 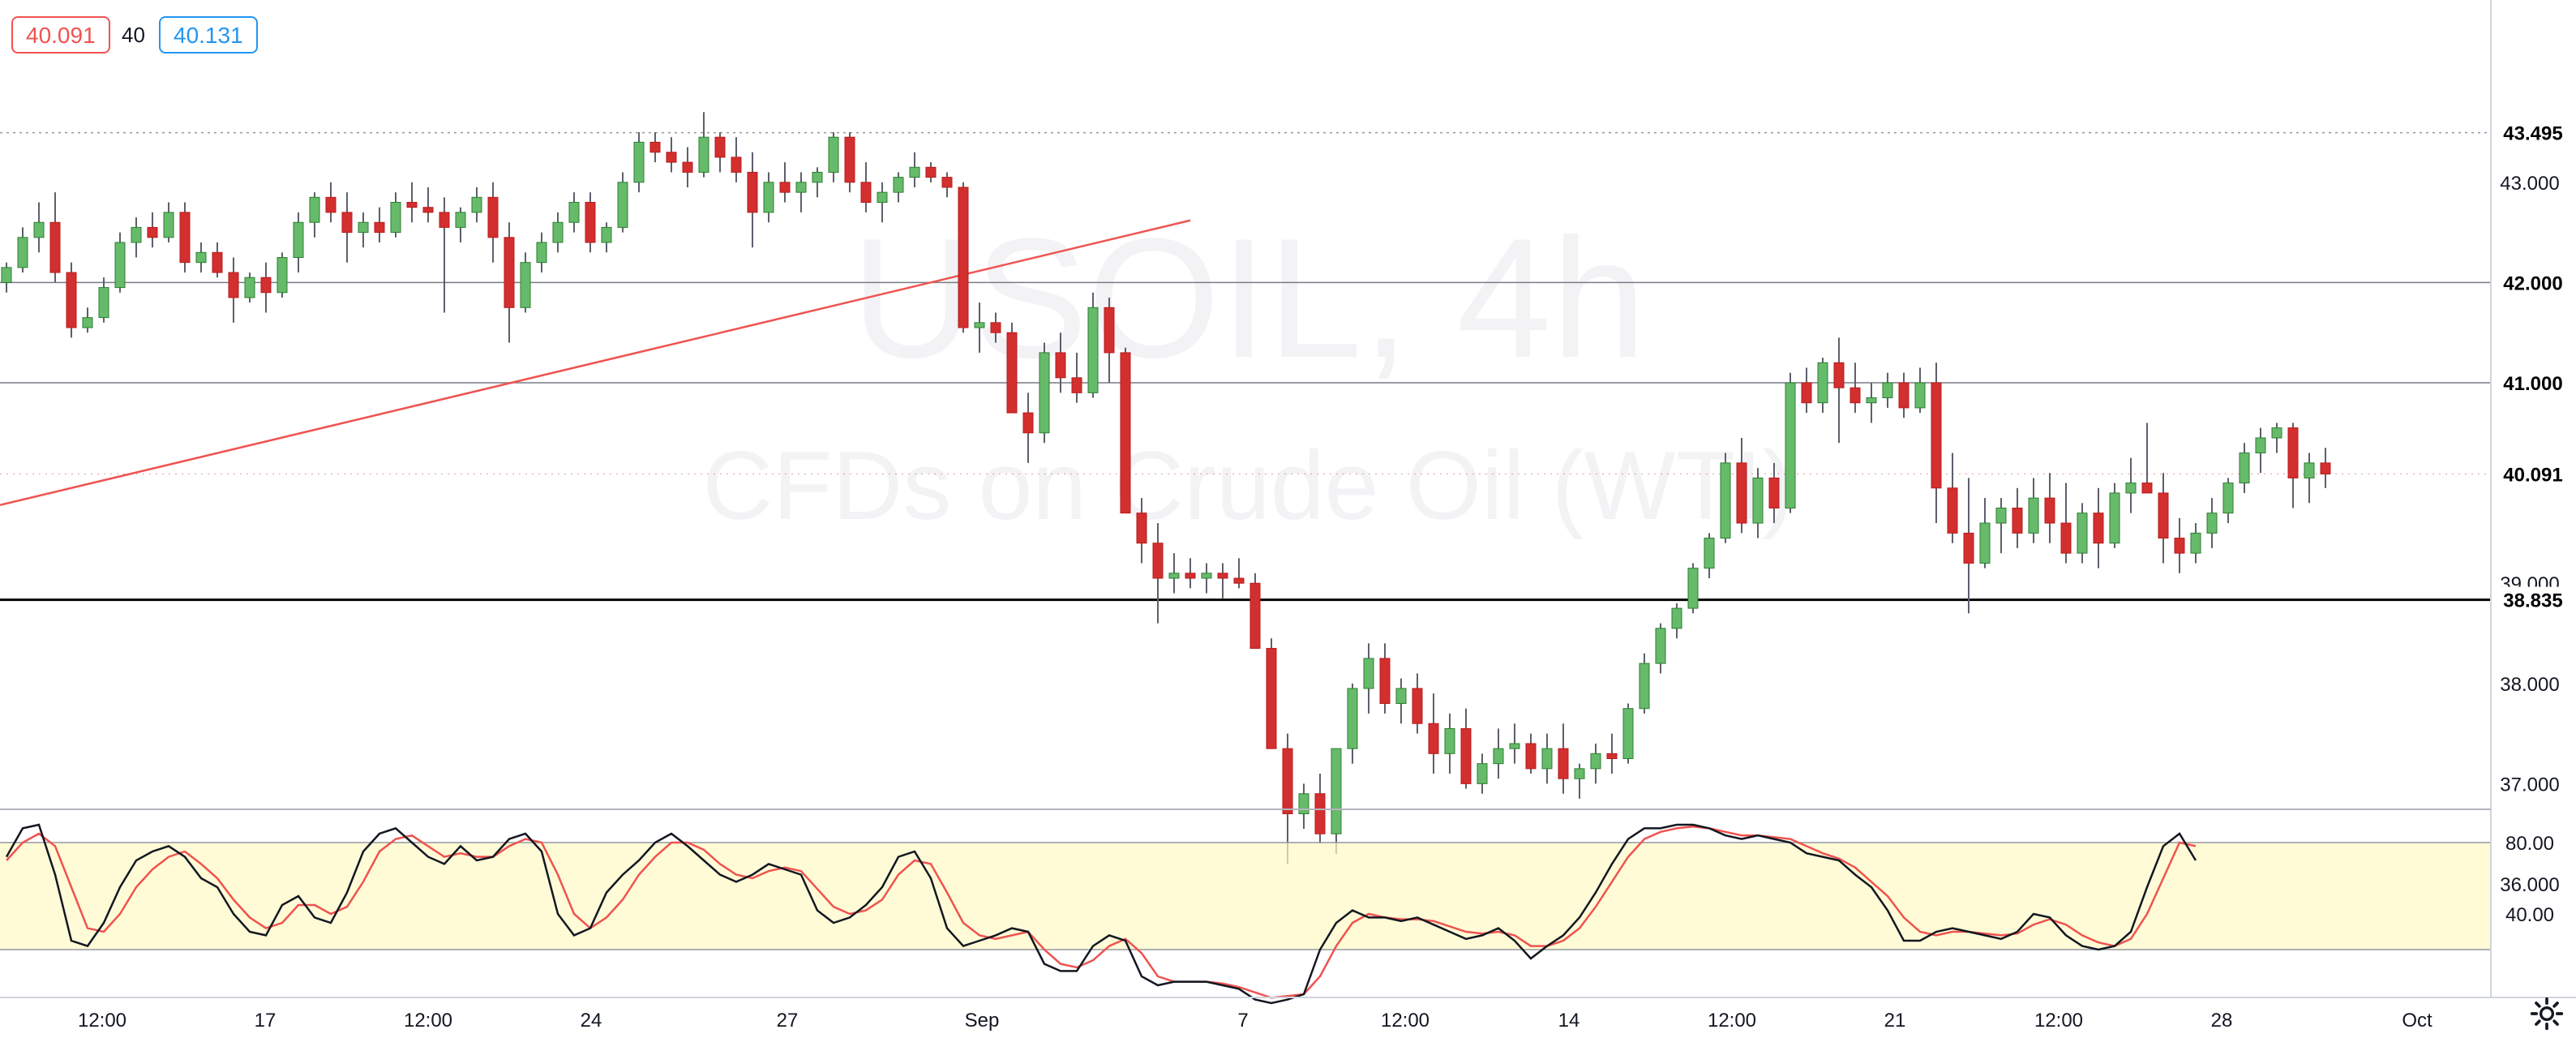 I want to click on time-tick-label-10: 21, so click(x=1895, y=1021).